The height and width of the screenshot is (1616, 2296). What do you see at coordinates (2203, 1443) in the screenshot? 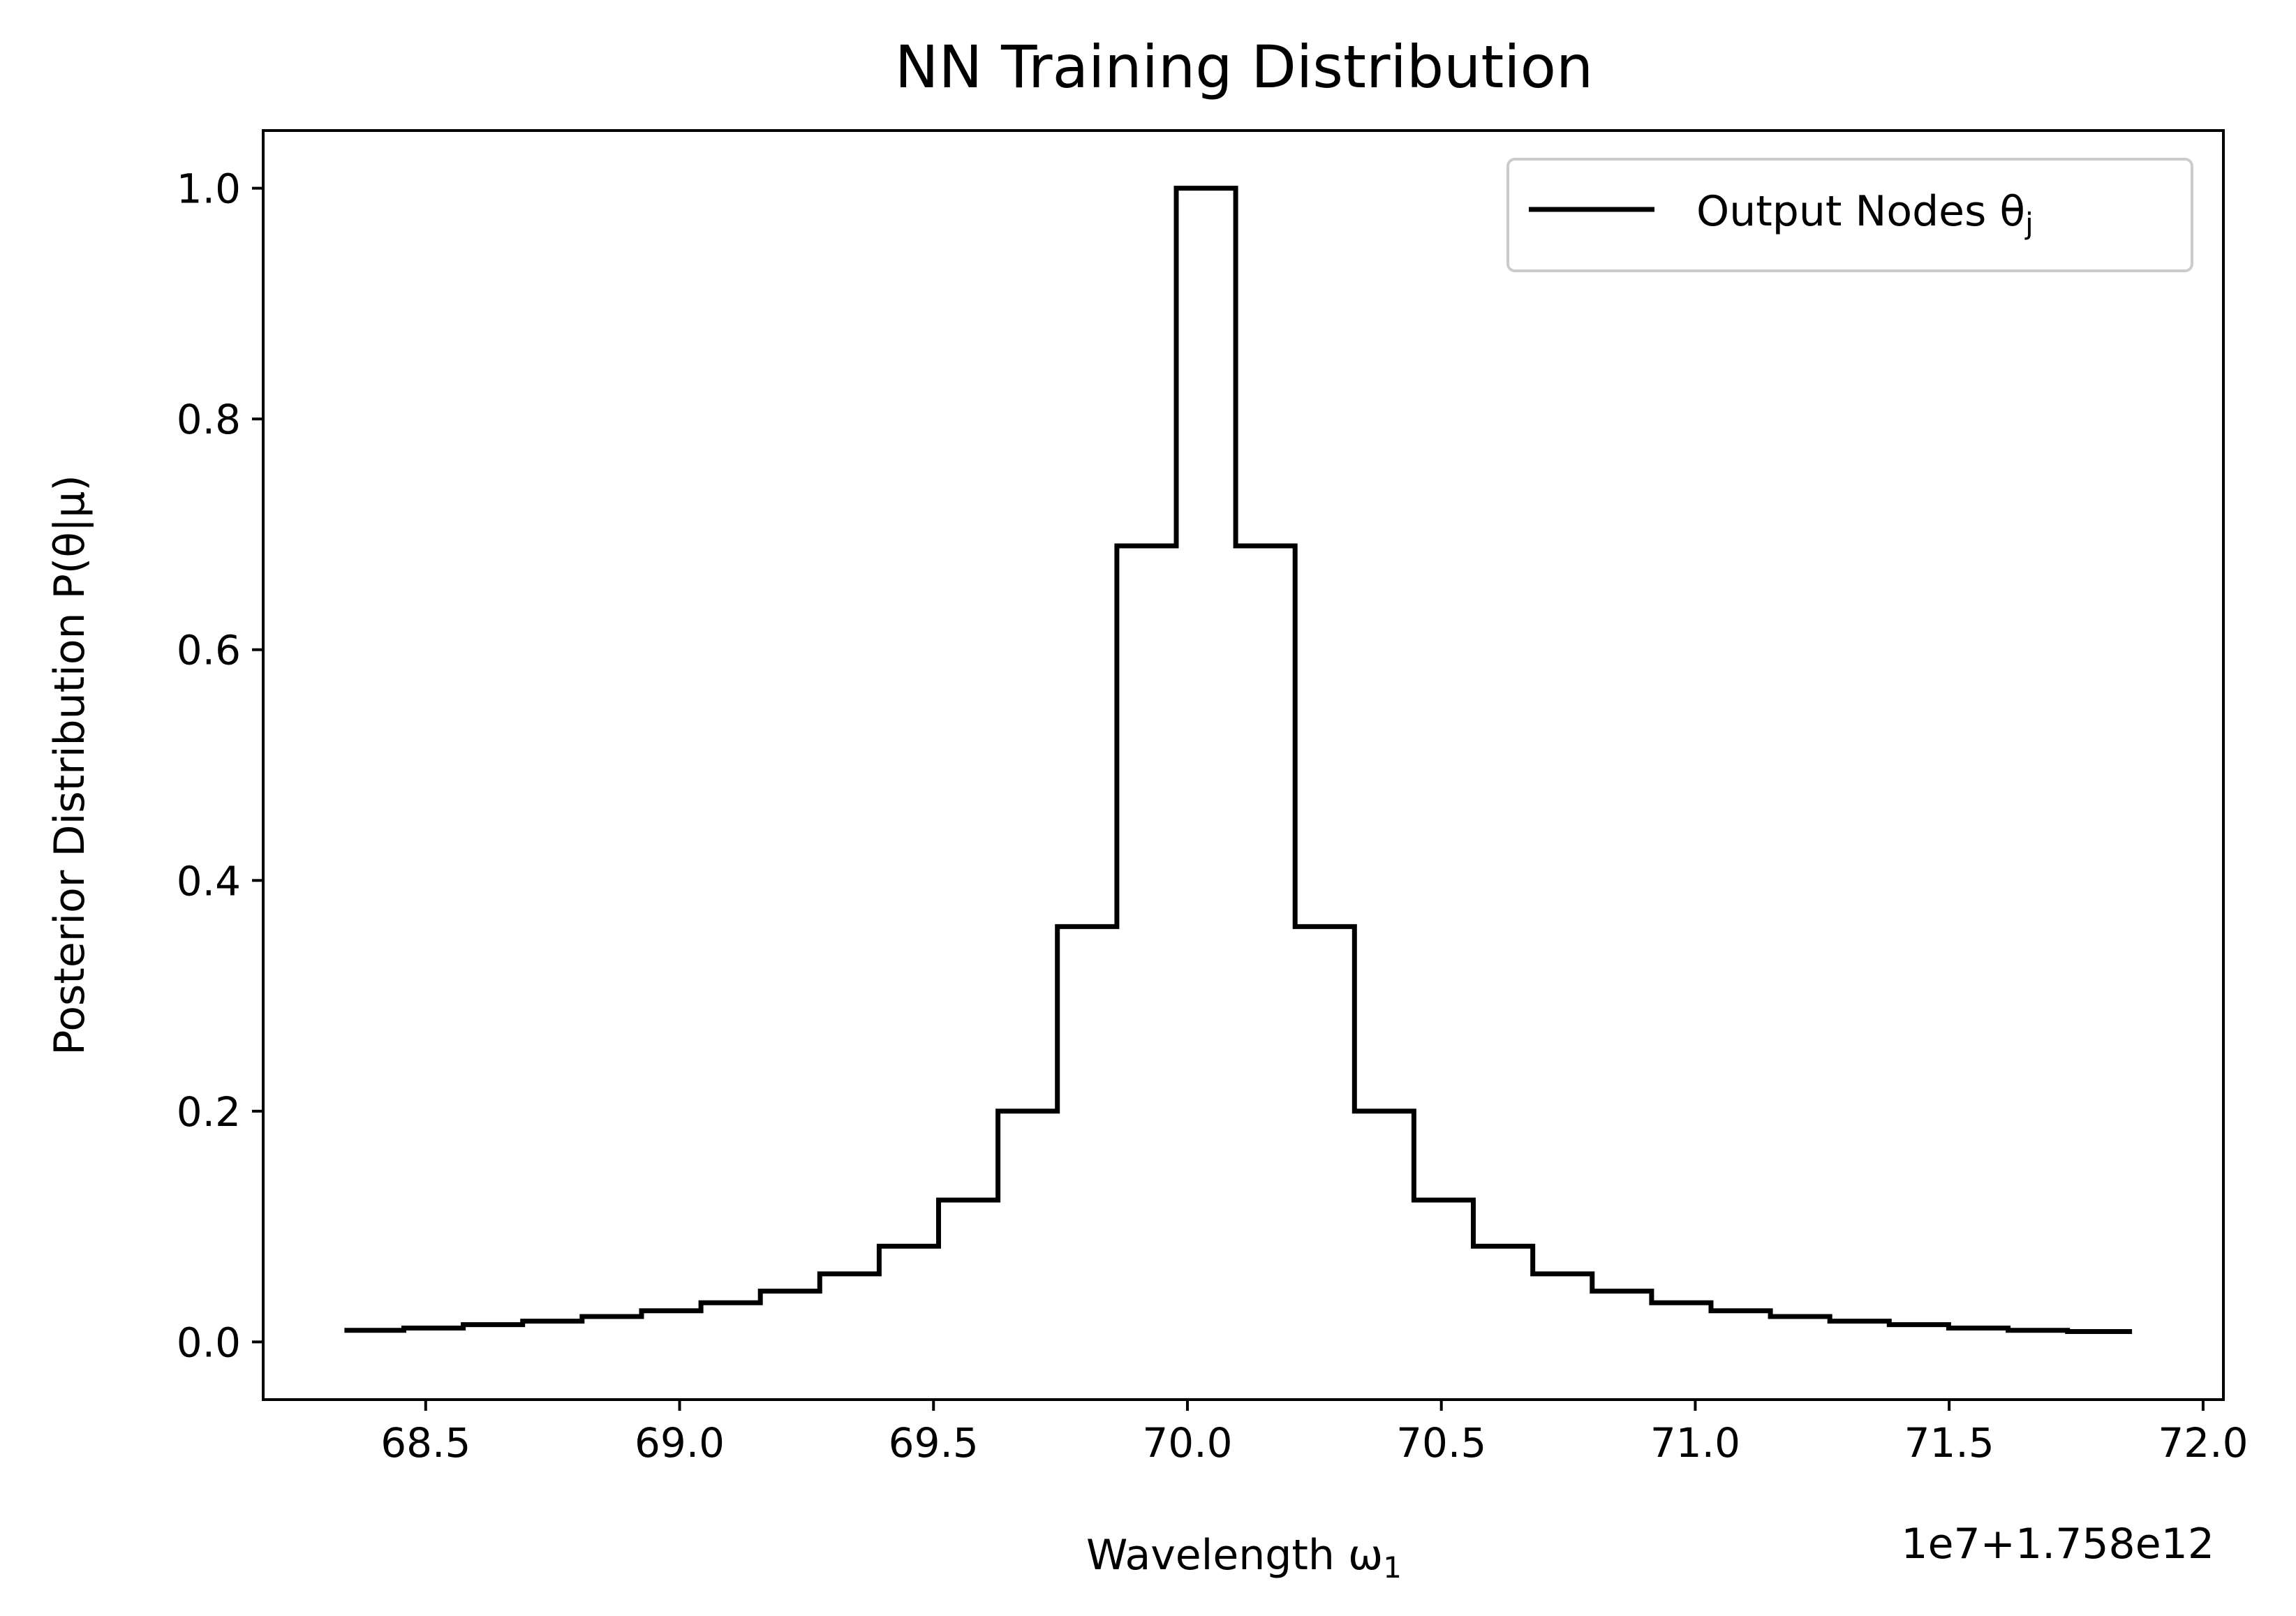
I see `x-tick-label: 72.0` at bounding box center [2203, 1443].